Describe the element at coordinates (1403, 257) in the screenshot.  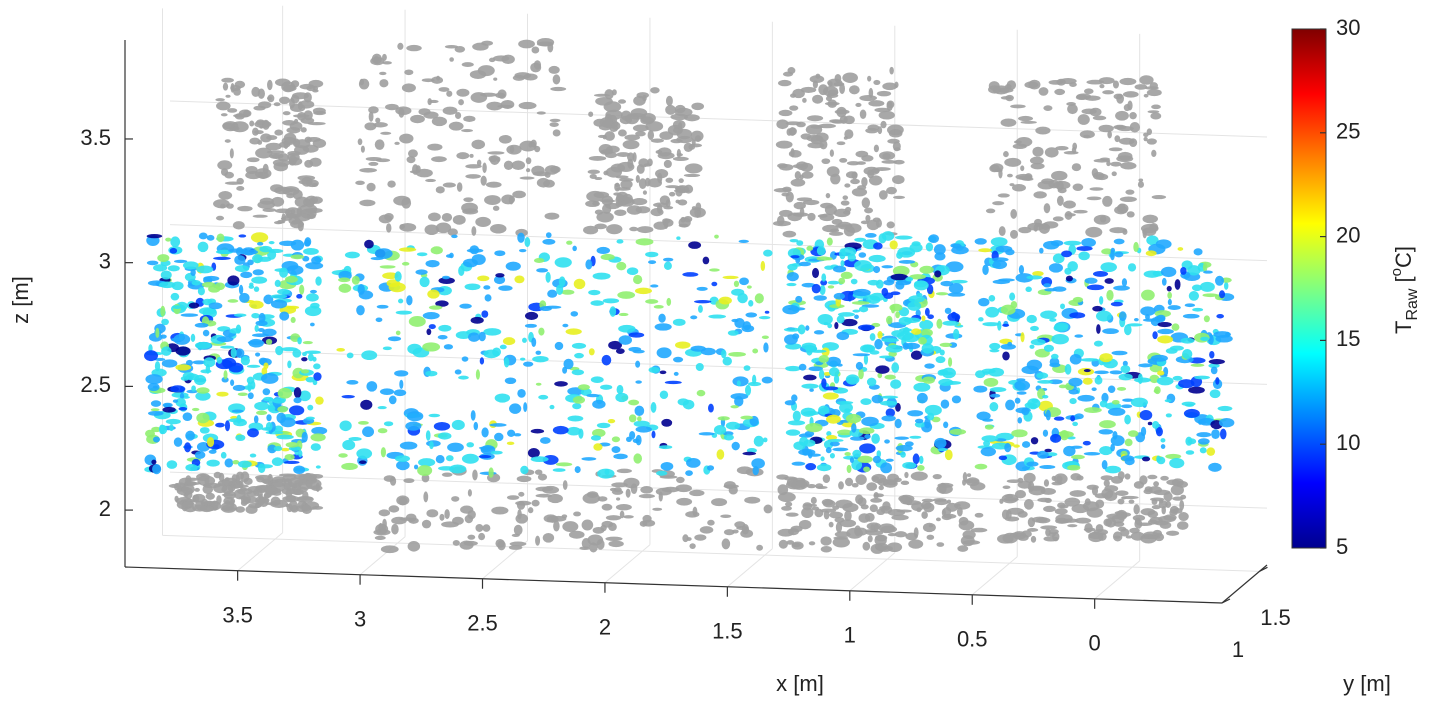
I see `colorbar-unit-close: C]` at that location.